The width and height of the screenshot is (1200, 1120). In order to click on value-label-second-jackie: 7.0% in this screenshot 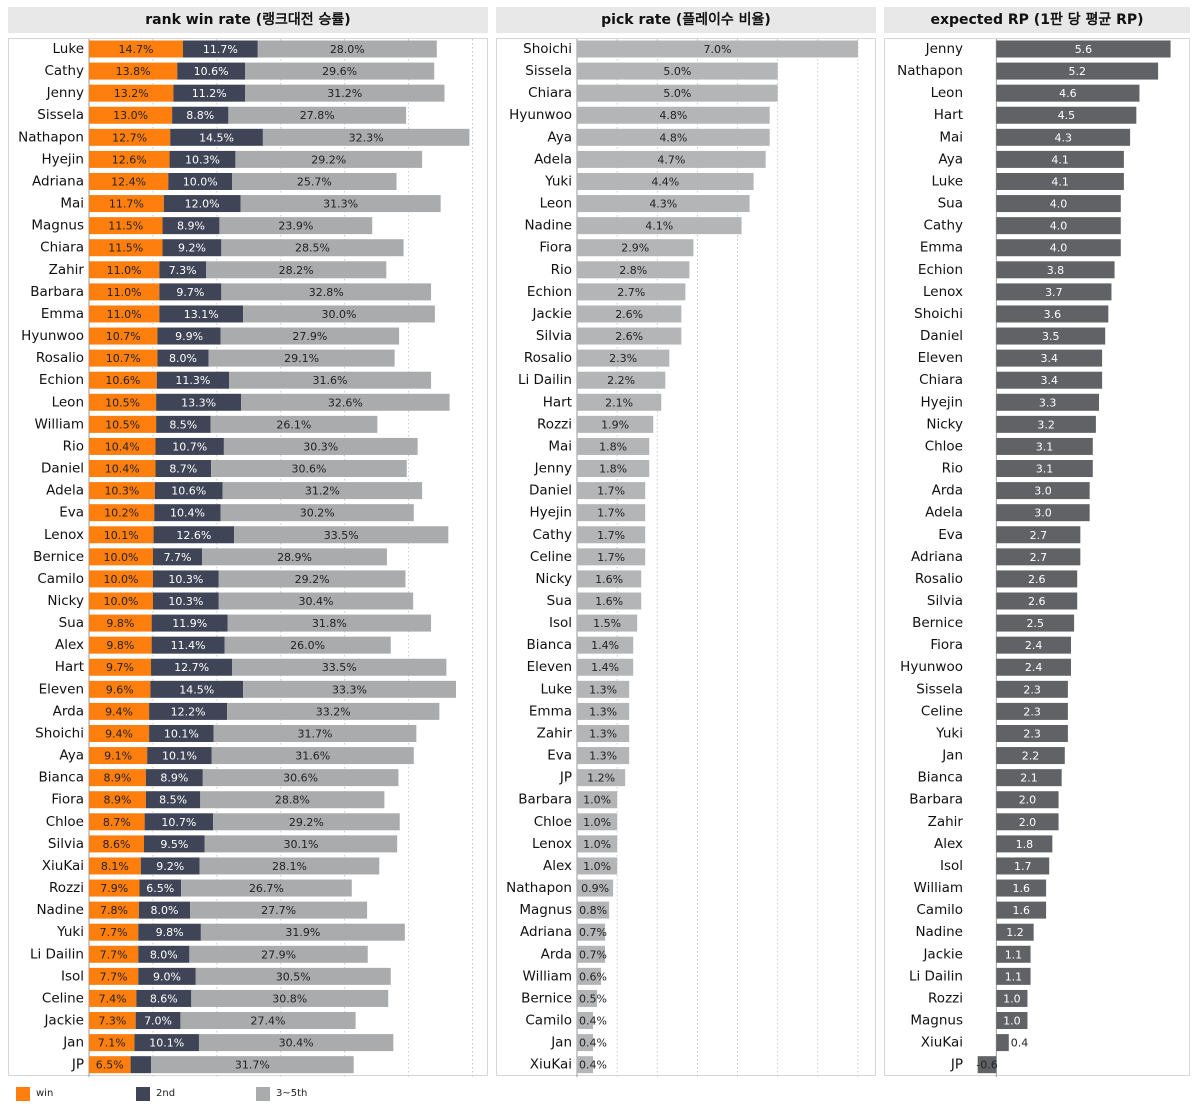, I will do `click(158, 1021)`.